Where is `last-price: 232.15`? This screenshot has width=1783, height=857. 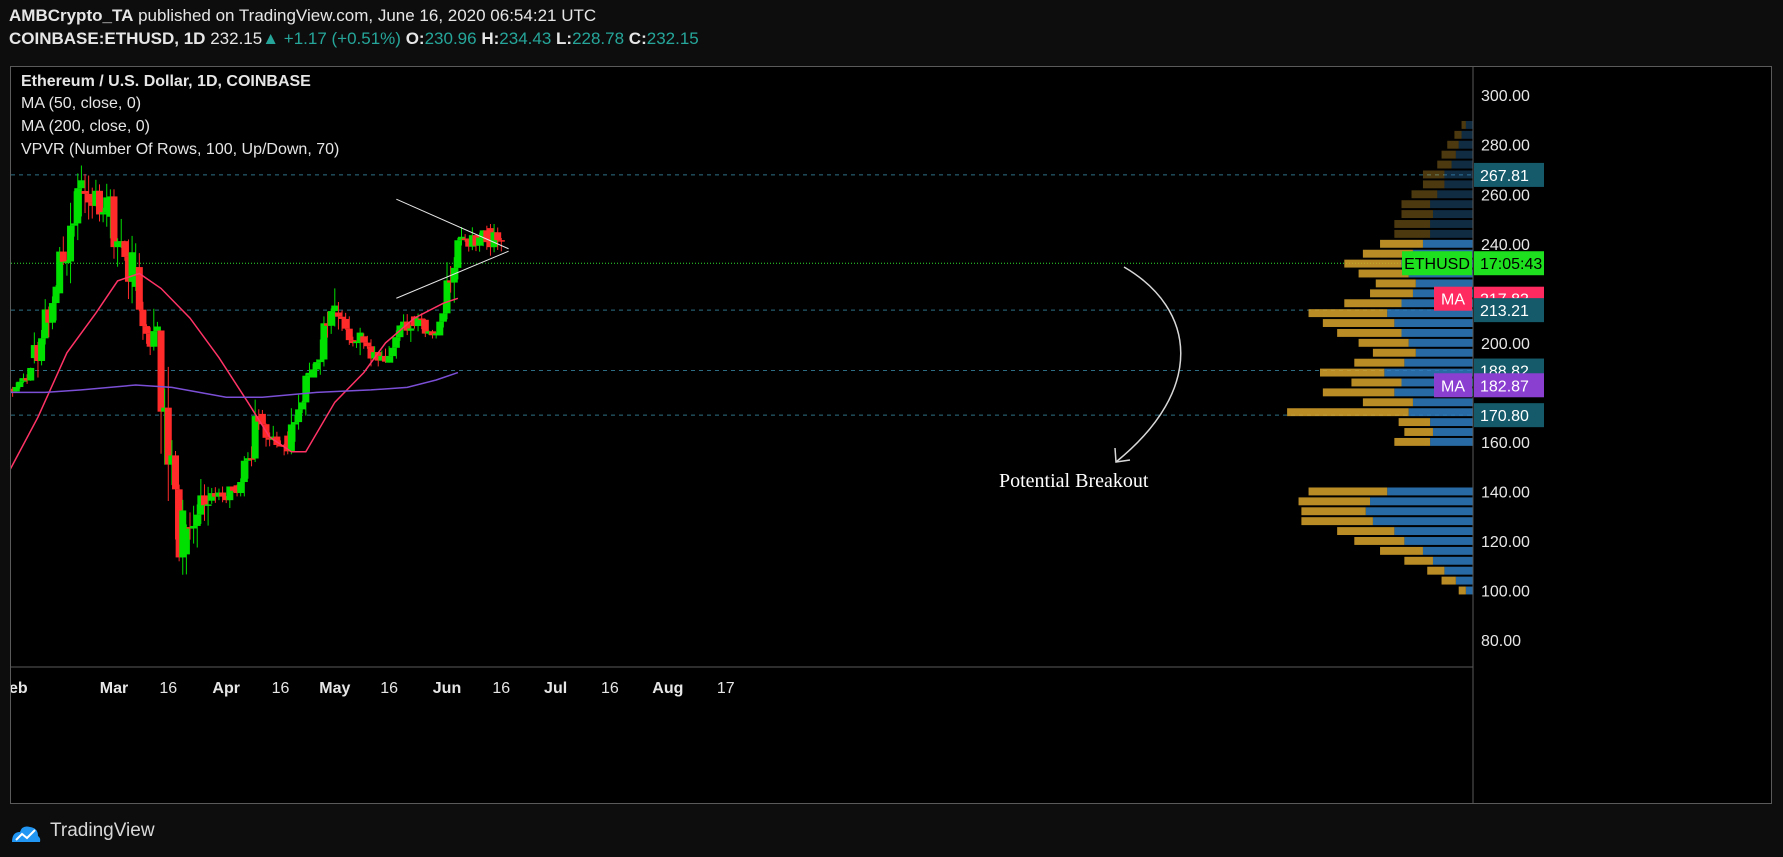
last-price: 232.15 is located at coordinates (236, 38).